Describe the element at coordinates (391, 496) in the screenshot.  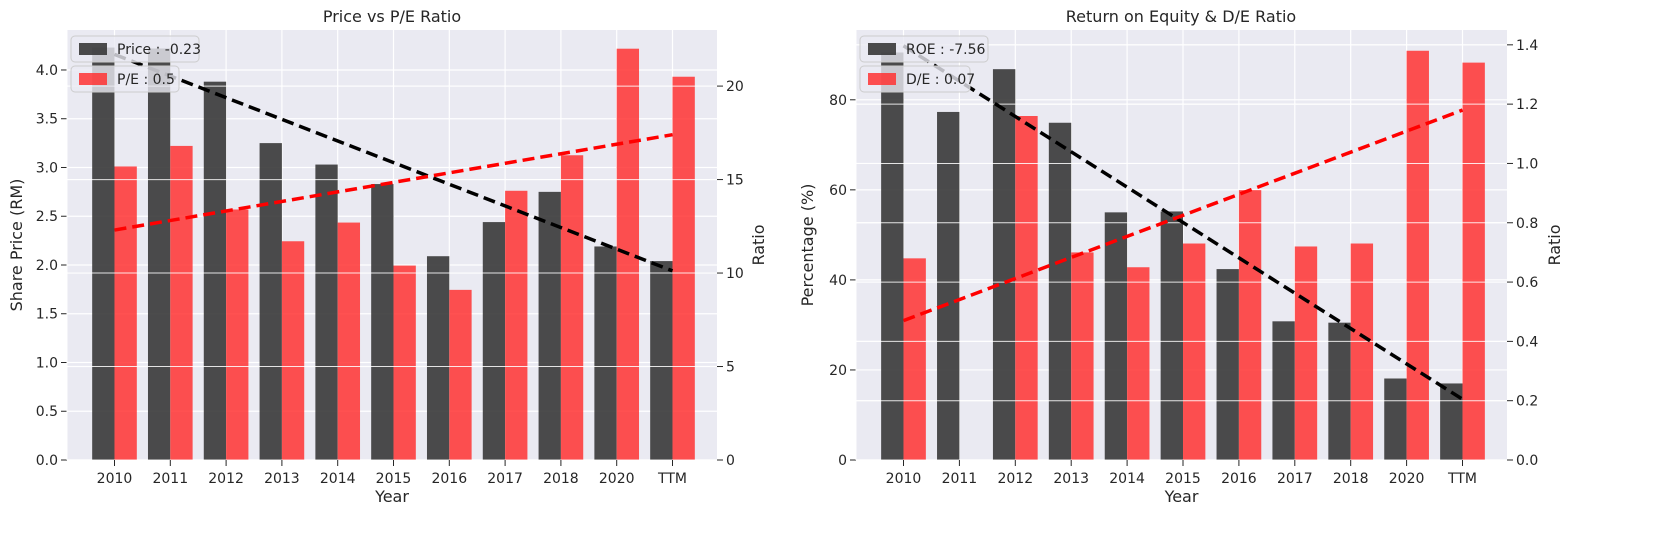
I see `x-axis-title: Year` at that location.